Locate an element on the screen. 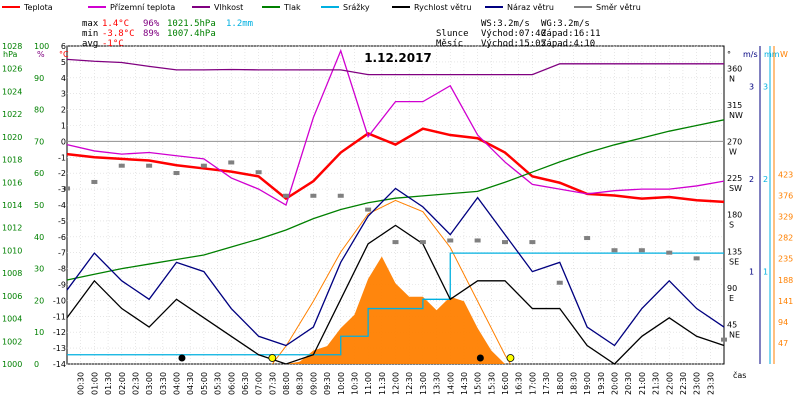  mm-tick-label: 1 is located at coordinates (765, 272).